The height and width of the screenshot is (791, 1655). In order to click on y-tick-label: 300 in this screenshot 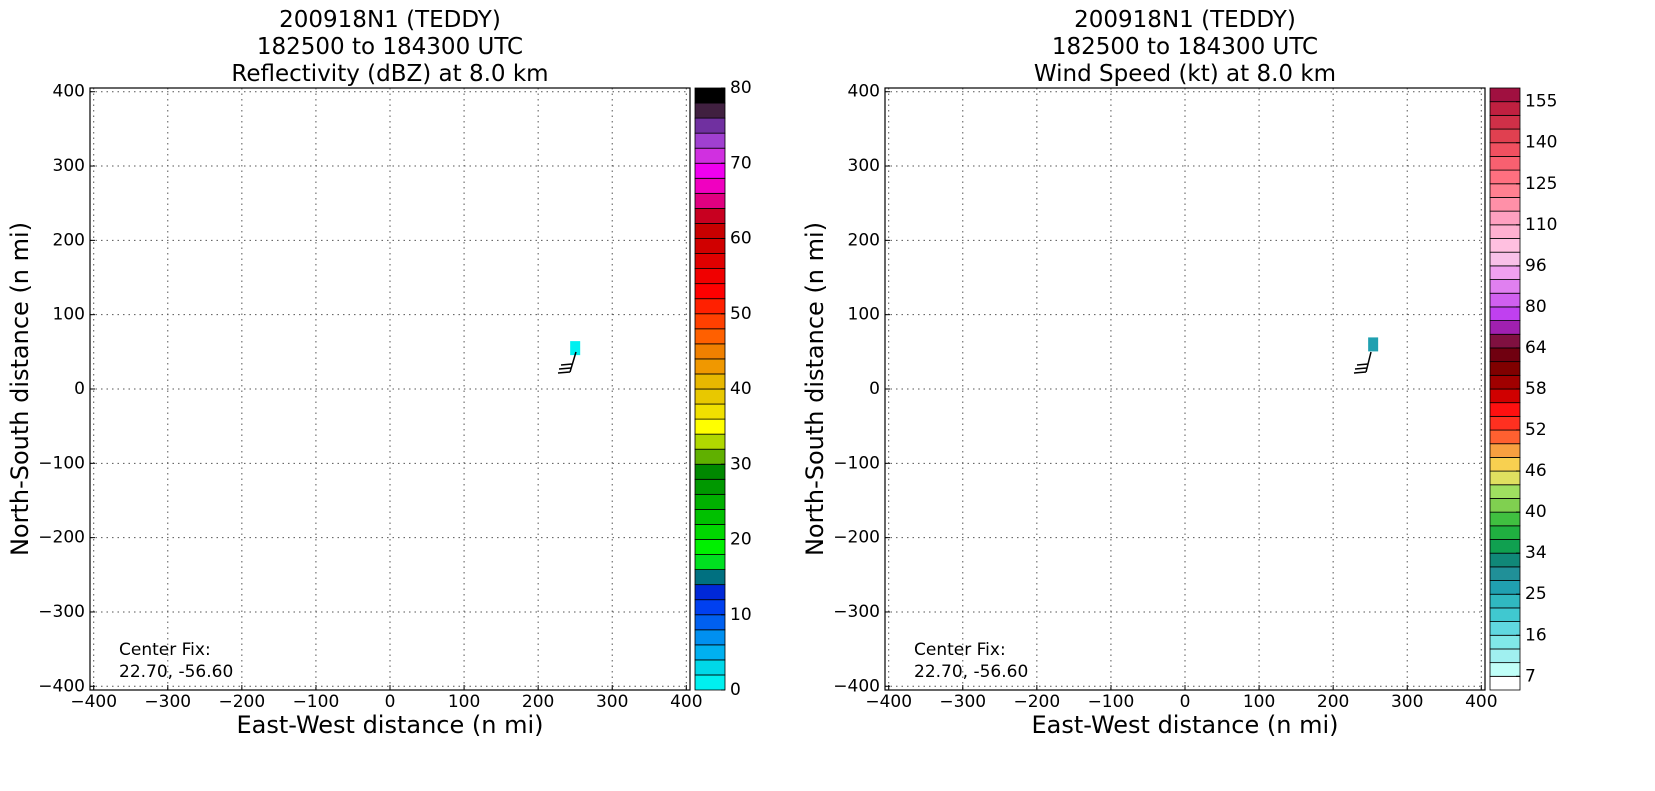, I will do `click(69, 166)`.